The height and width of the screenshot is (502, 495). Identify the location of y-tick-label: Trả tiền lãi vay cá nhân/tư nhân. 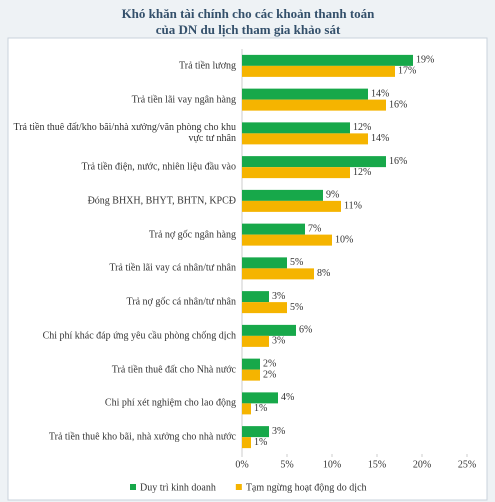
(172, 268).